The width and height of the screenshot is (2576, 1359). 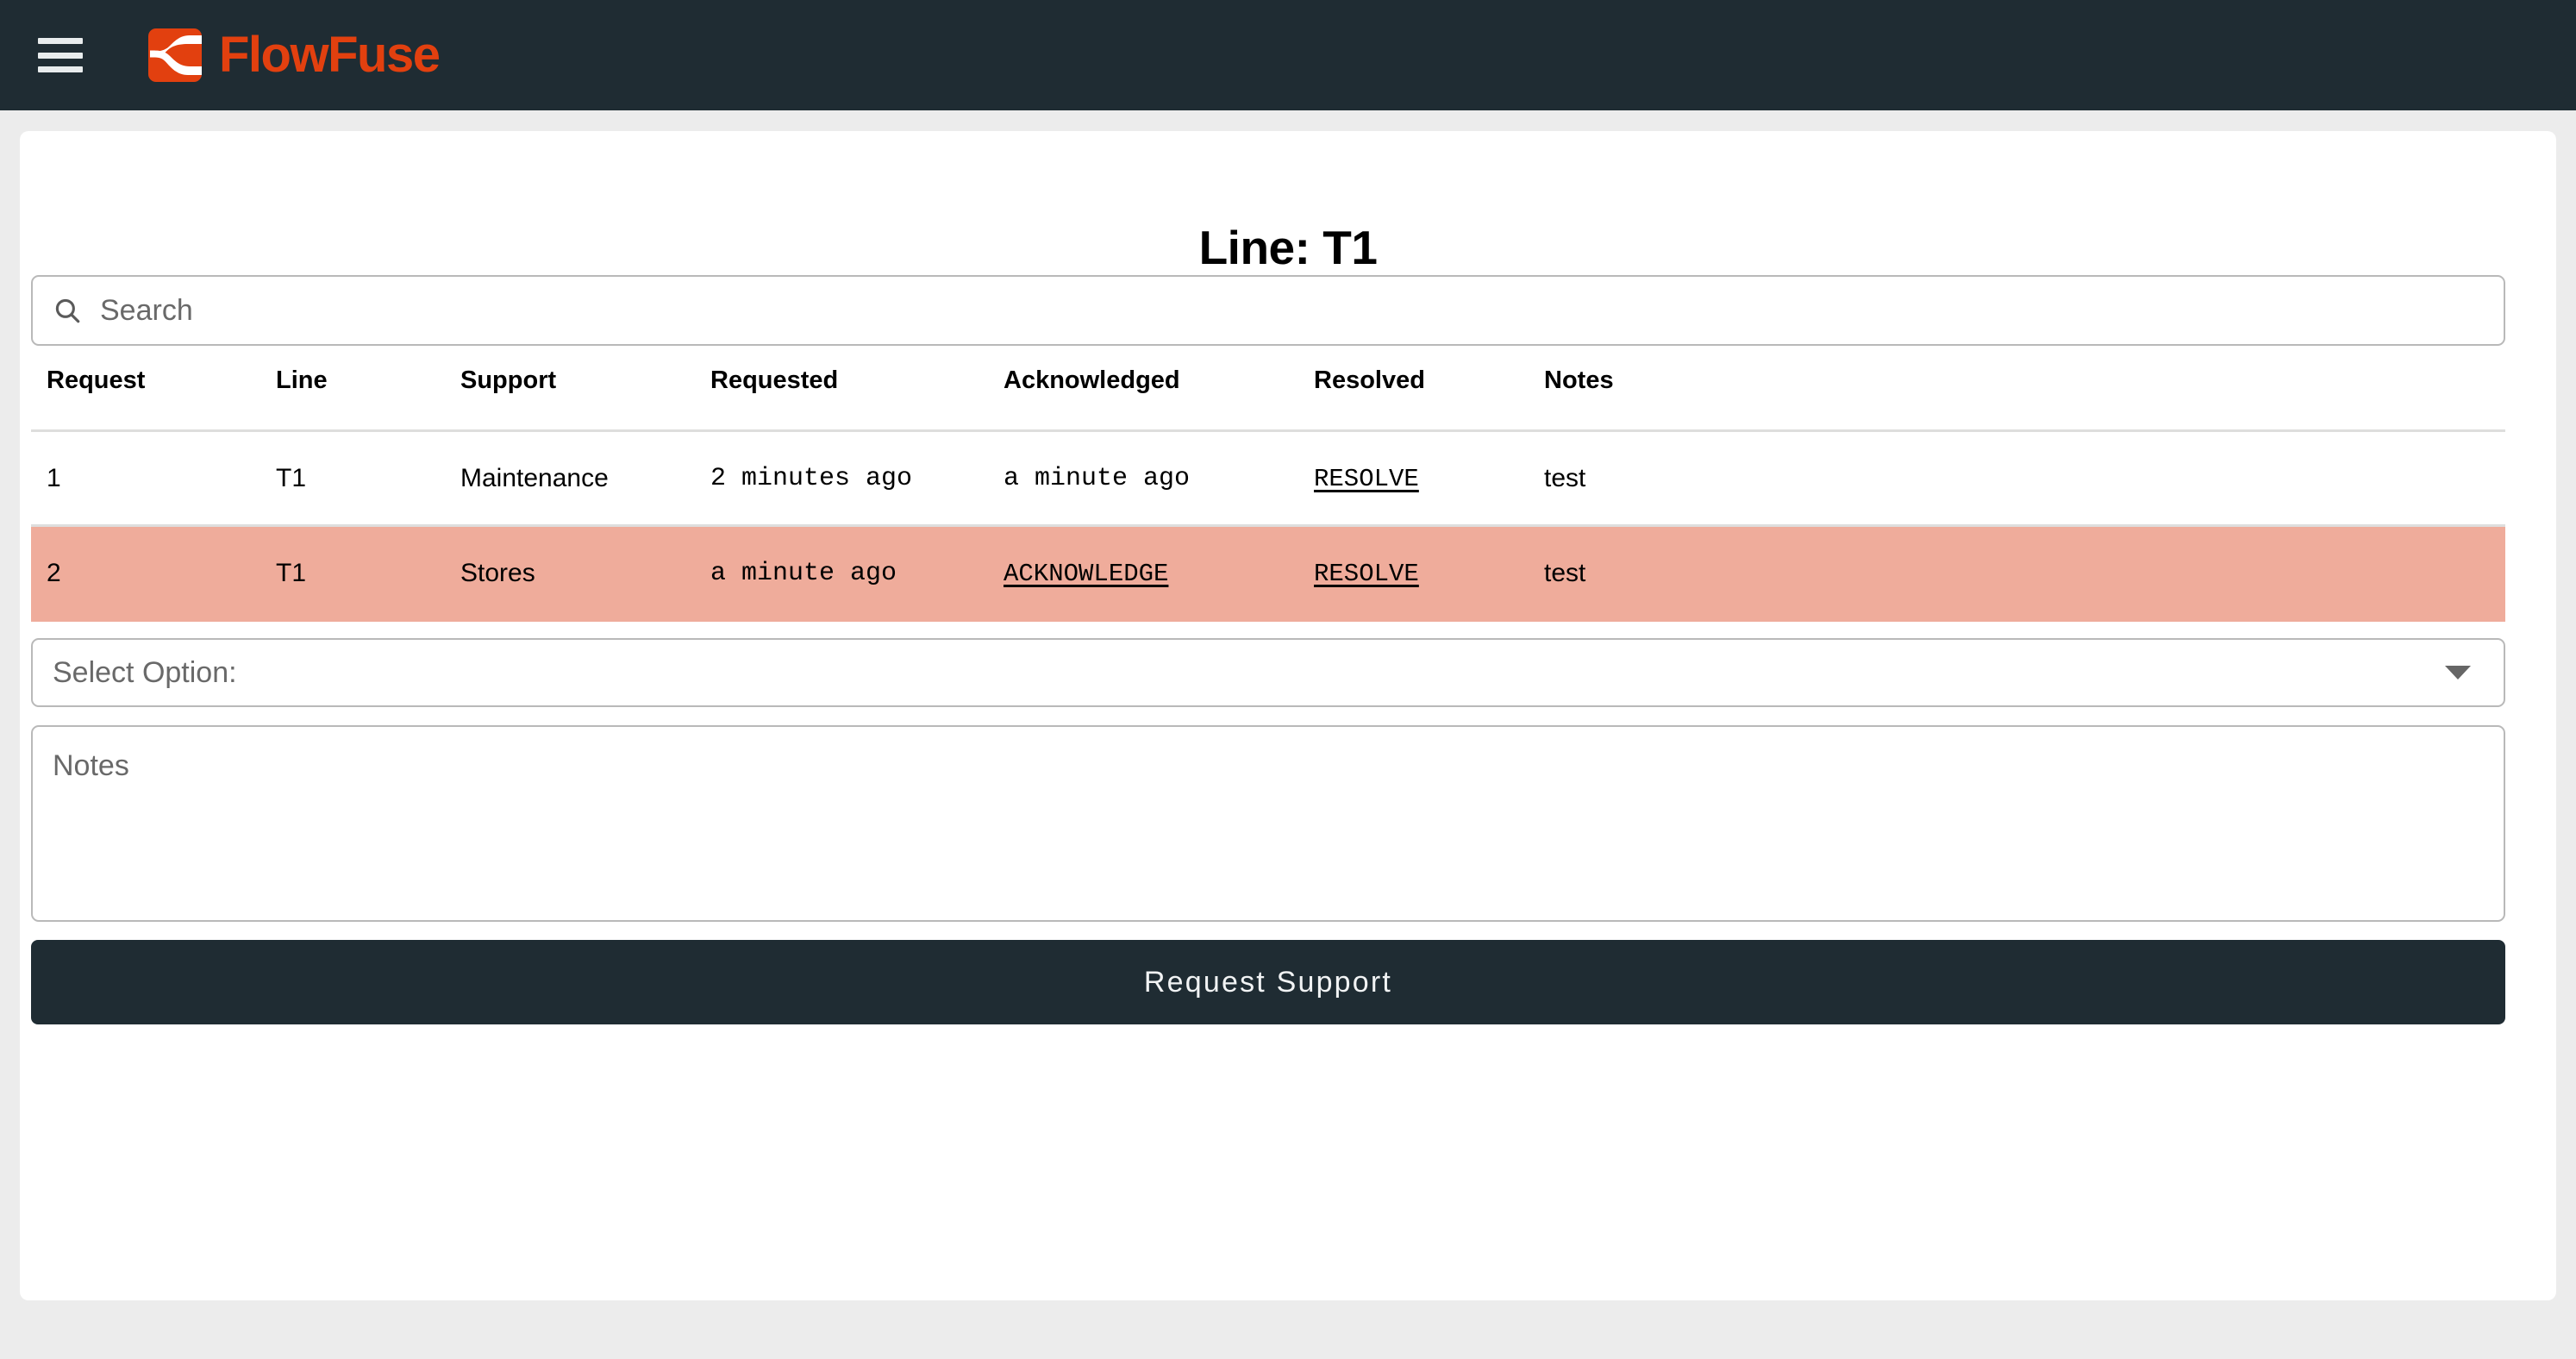 What do you see at coordinates (1143, 399) in the screenshot?
I see `column-header-acknowledged: Acknowledged` at bounding box center [1143, 399].